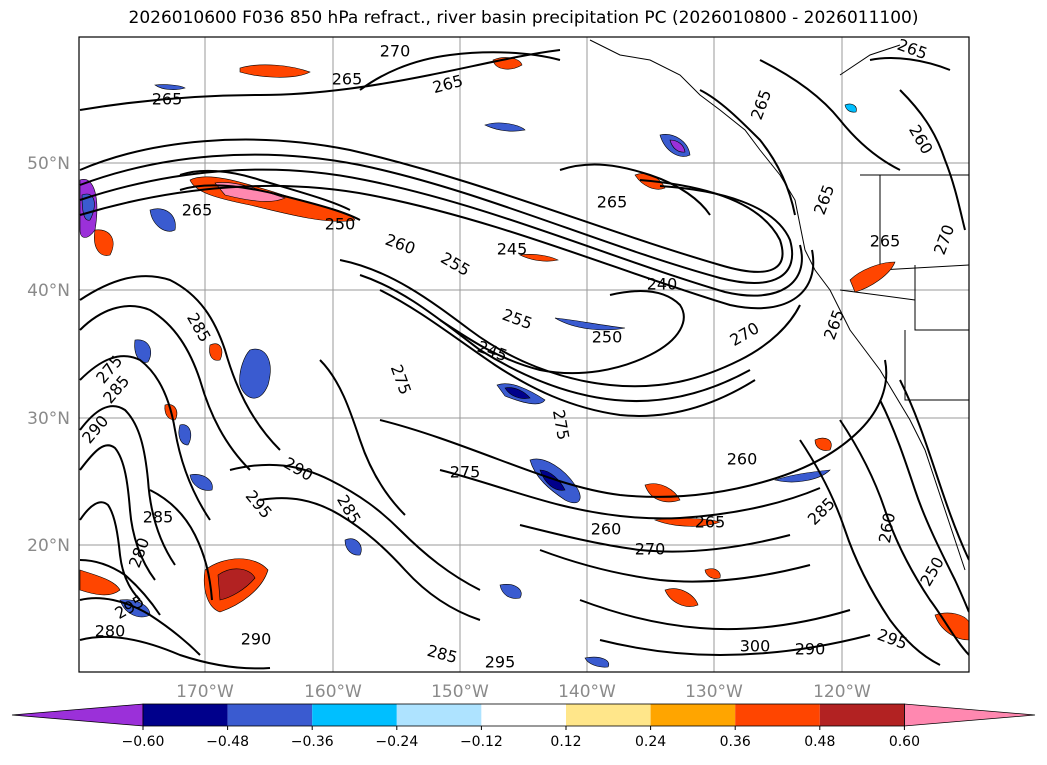 The image size is (1047, 765). What do you see at coordinates (143, 742) in the screenshot?
I see `colorbar-tick-label: −0.60` at bounding box center [143, 742].